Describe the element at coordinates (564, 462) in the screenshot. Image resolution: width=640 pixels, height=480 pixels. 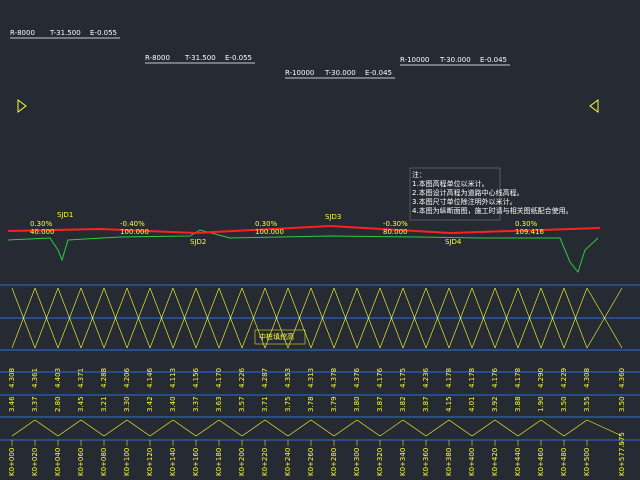
I see `station-label: K0+480` at that location.